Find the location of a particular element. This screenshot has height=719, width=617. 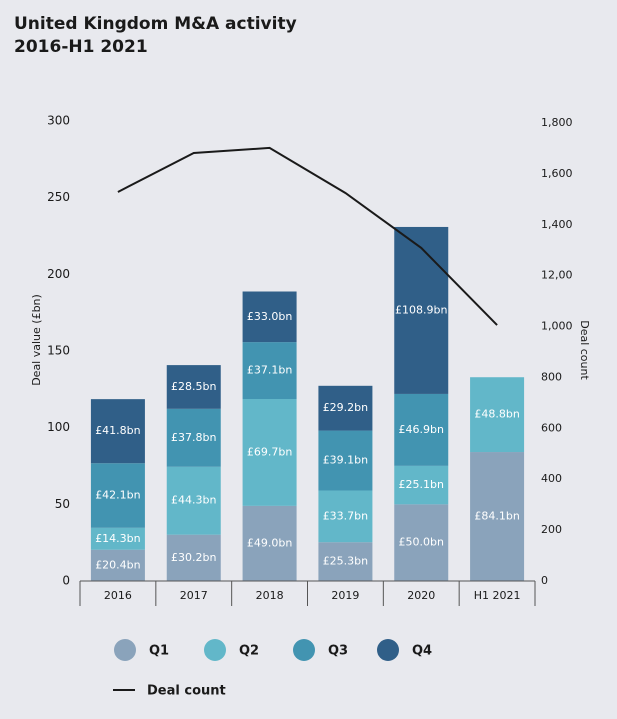

data-label: £20.4bn is located at coordinates (117, 564).